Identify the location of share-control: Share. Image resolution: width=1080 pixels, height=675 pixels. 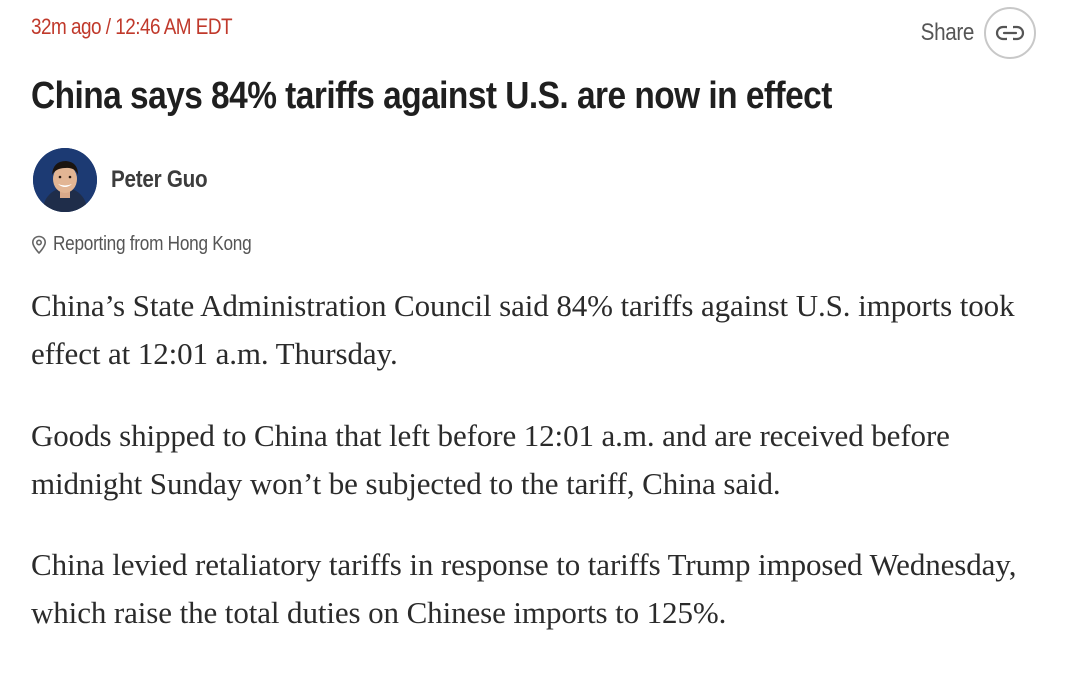
(974, 33).